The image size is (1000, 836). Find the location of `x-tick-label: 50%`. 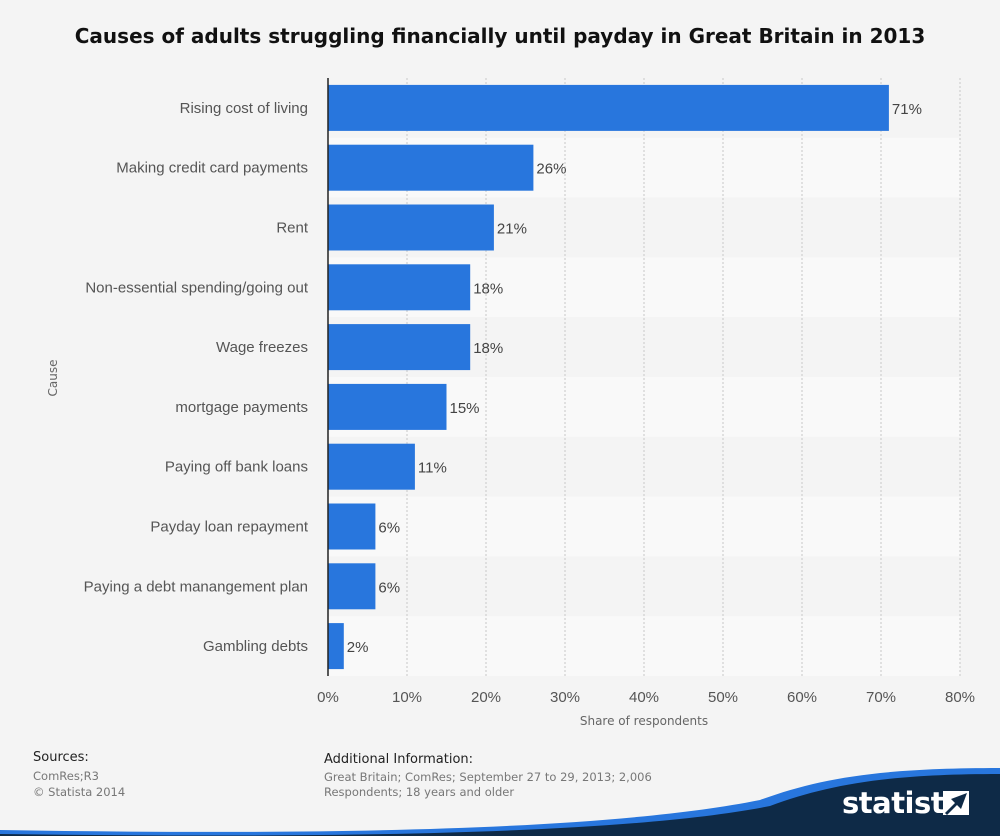

x-tick-label: 50% is located at coordinates (723, 697).